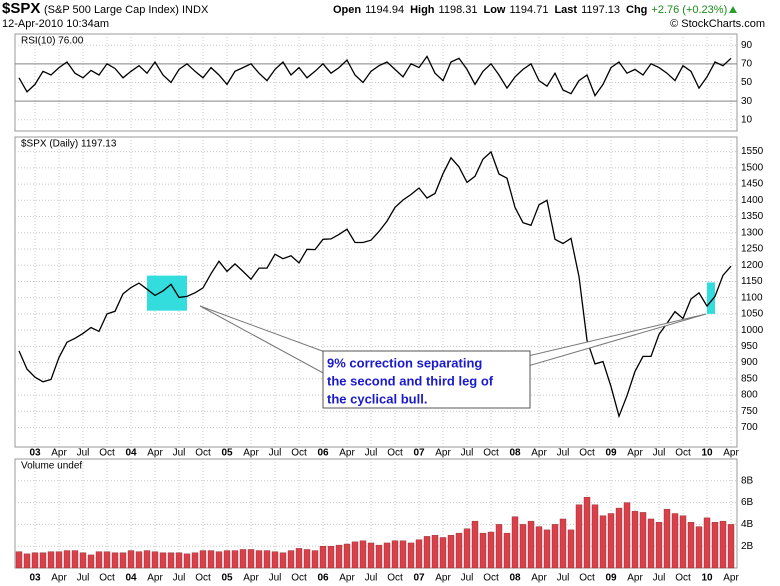  Describe the element at coordinates (69, 144) in the screenshot. I see `panel-legend: $SPX (Daily) 1197.13` at that location.